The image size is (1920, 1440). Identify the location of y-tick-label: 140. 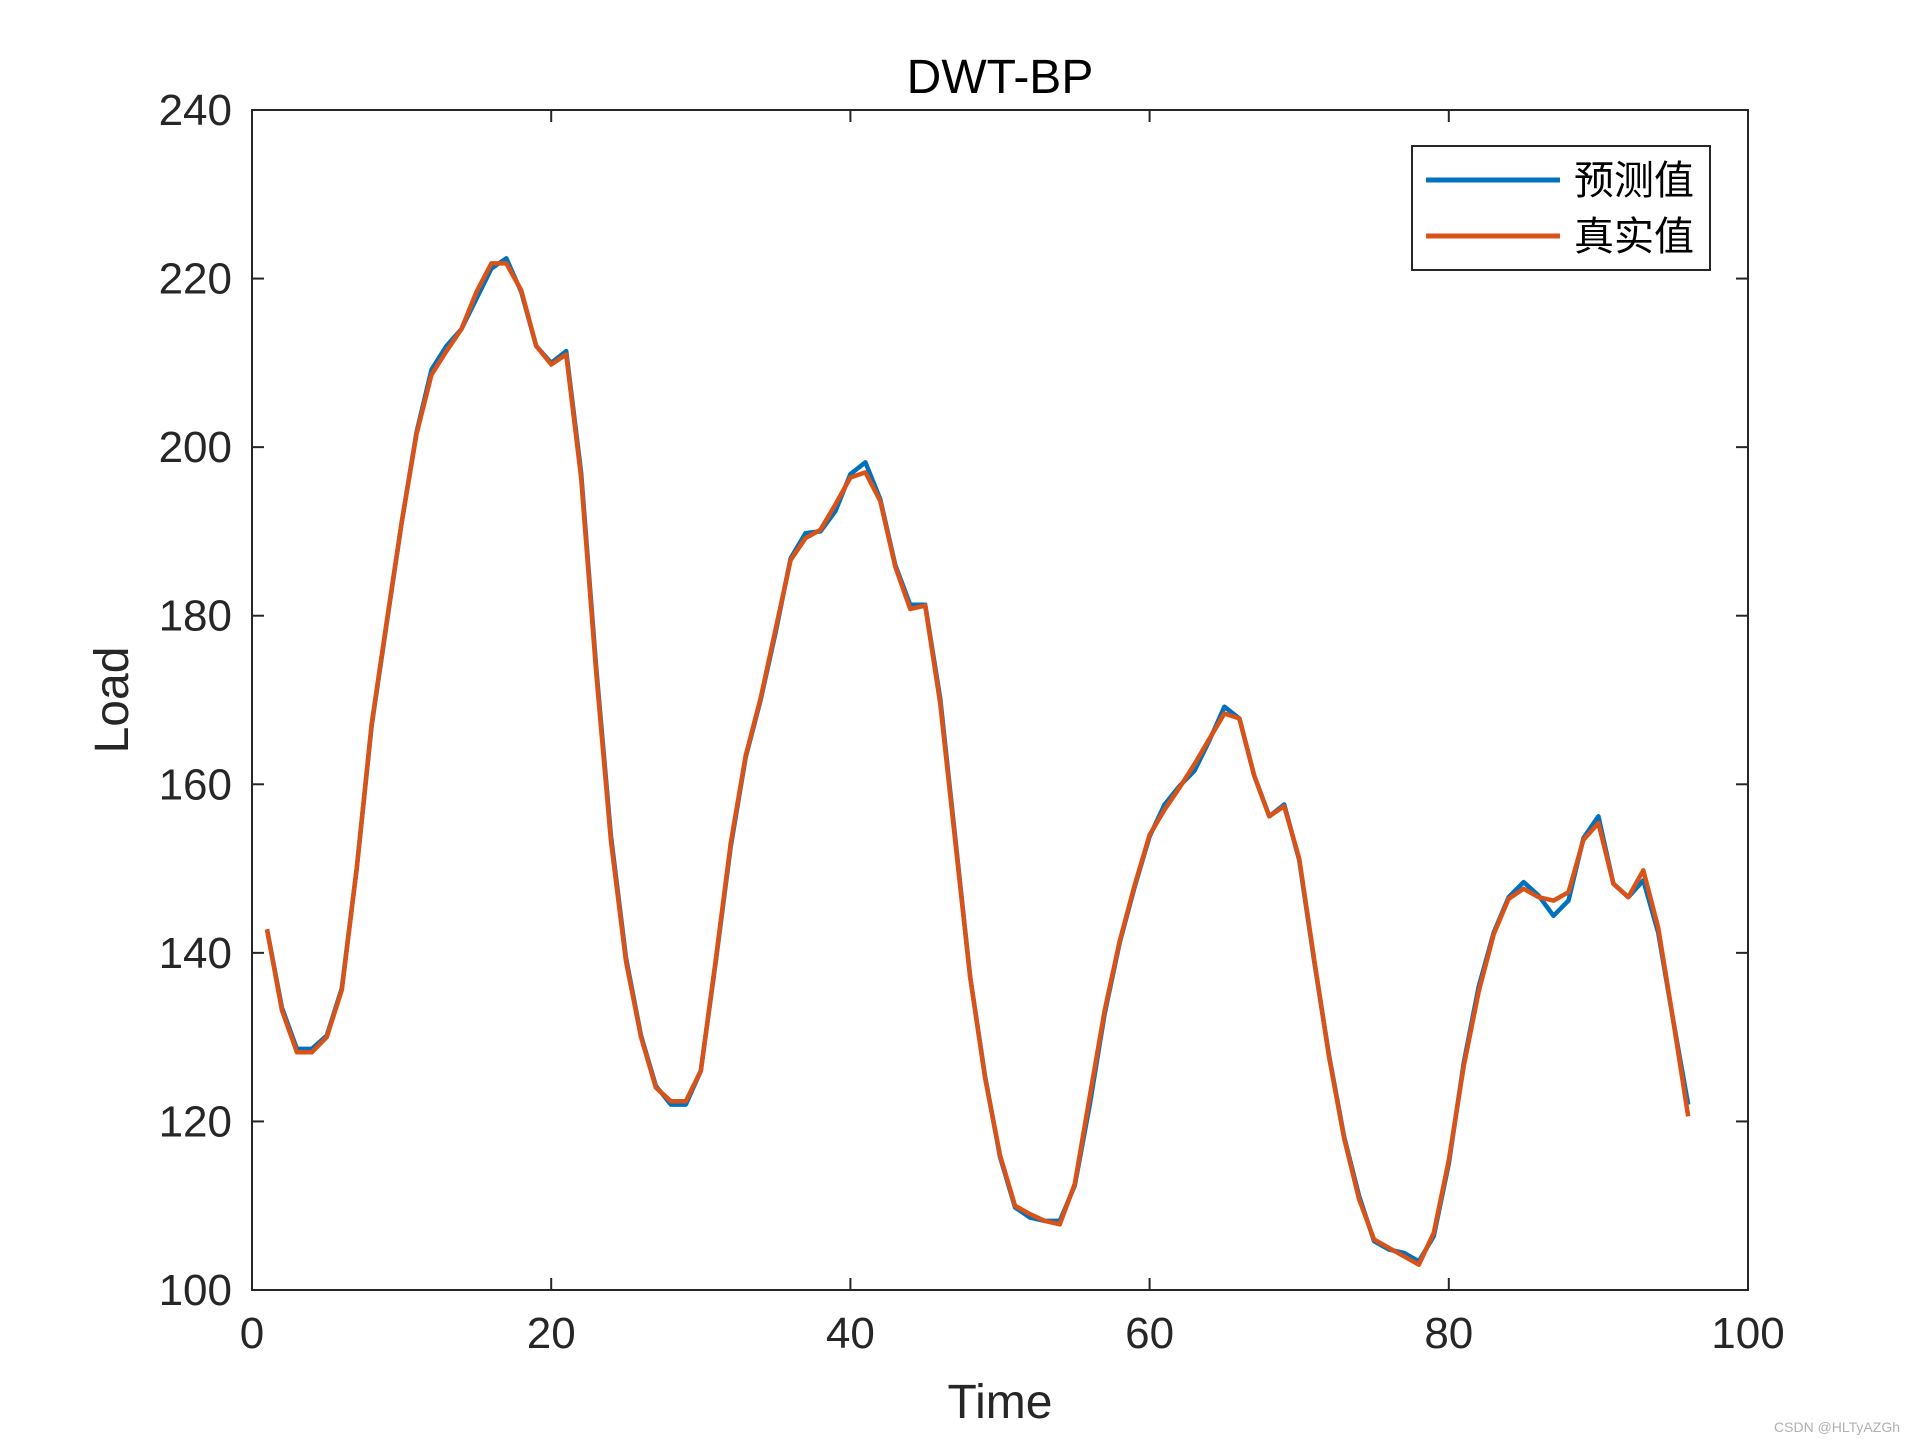
(195, 953).